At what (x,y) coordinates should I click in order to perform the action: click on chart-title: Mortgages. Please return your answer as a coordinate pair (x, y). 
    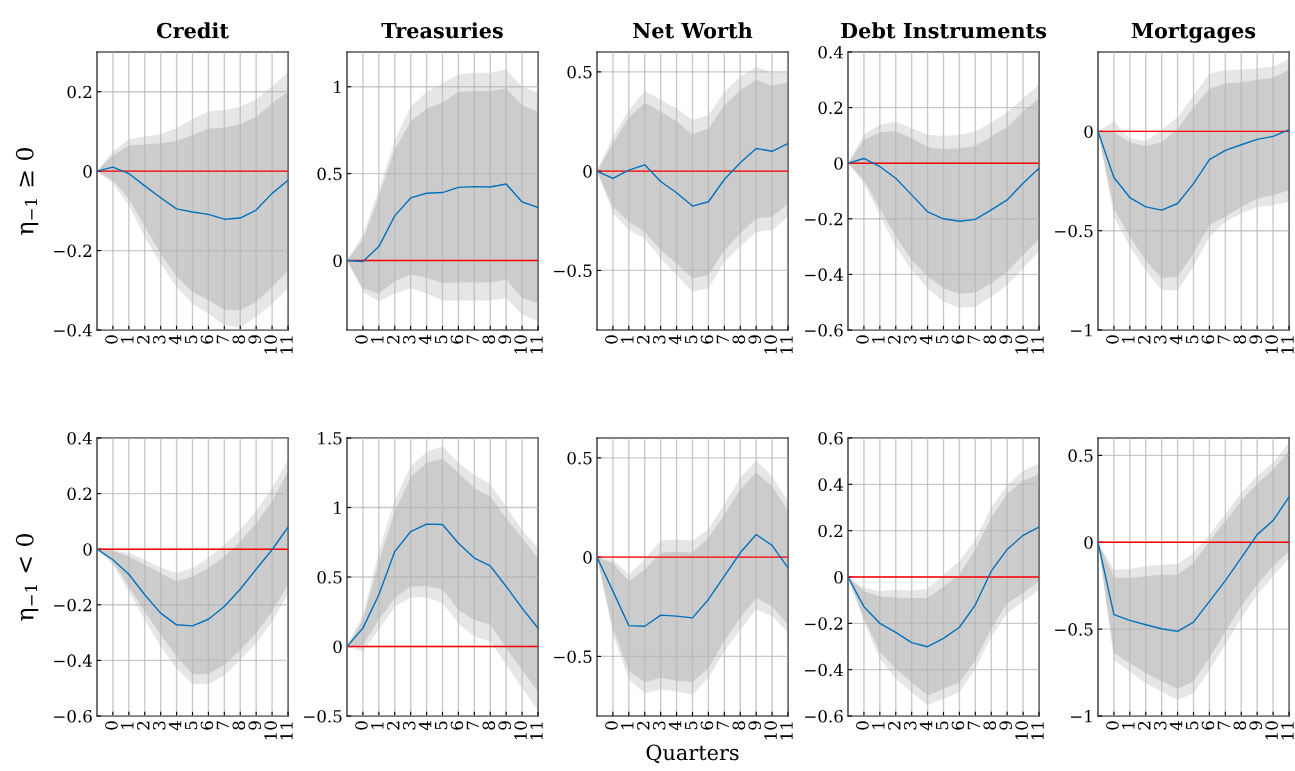
    Looking at the image, I should click on (1193, 32).